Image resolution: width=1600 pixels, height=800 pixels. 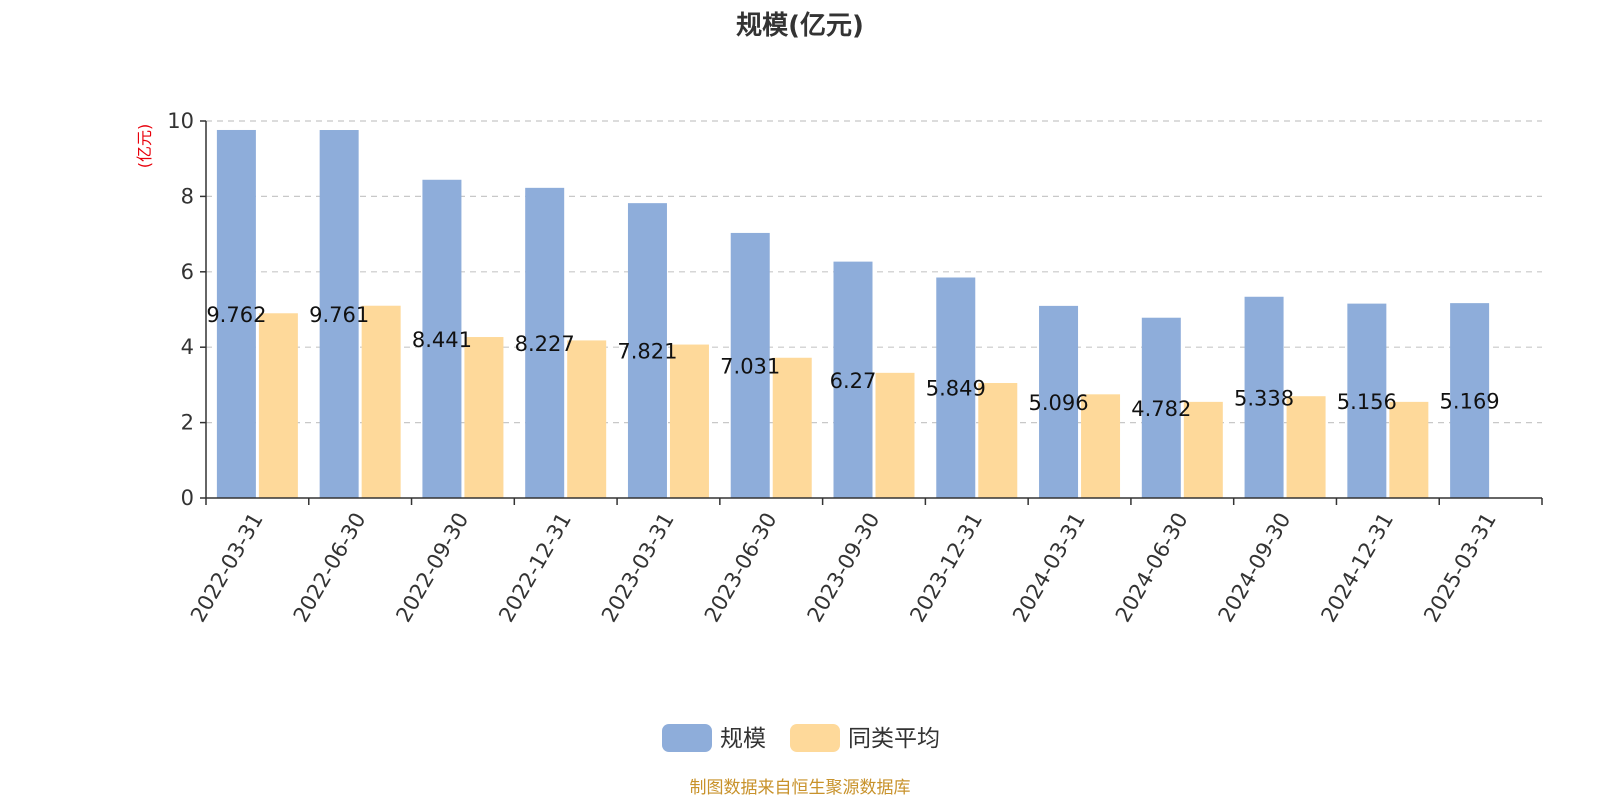 I want to click on bar-data-label: 6.27, so click(x=853, y=381).